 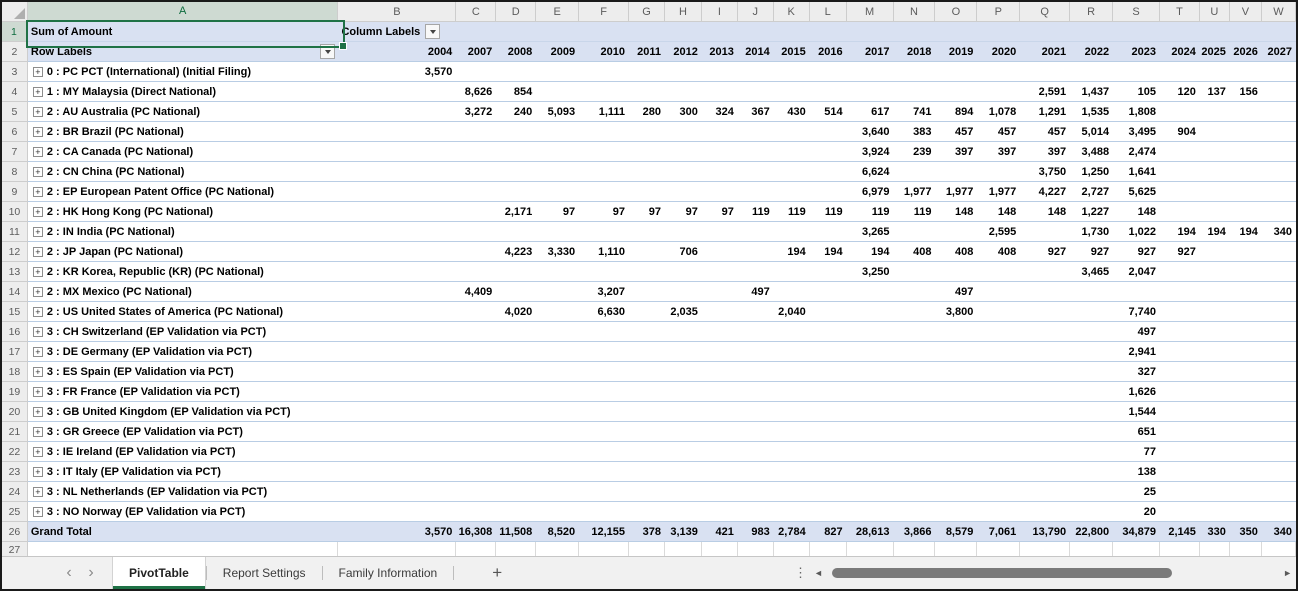 I want to click on row-header-2: 2, so click(x=15, y=52).